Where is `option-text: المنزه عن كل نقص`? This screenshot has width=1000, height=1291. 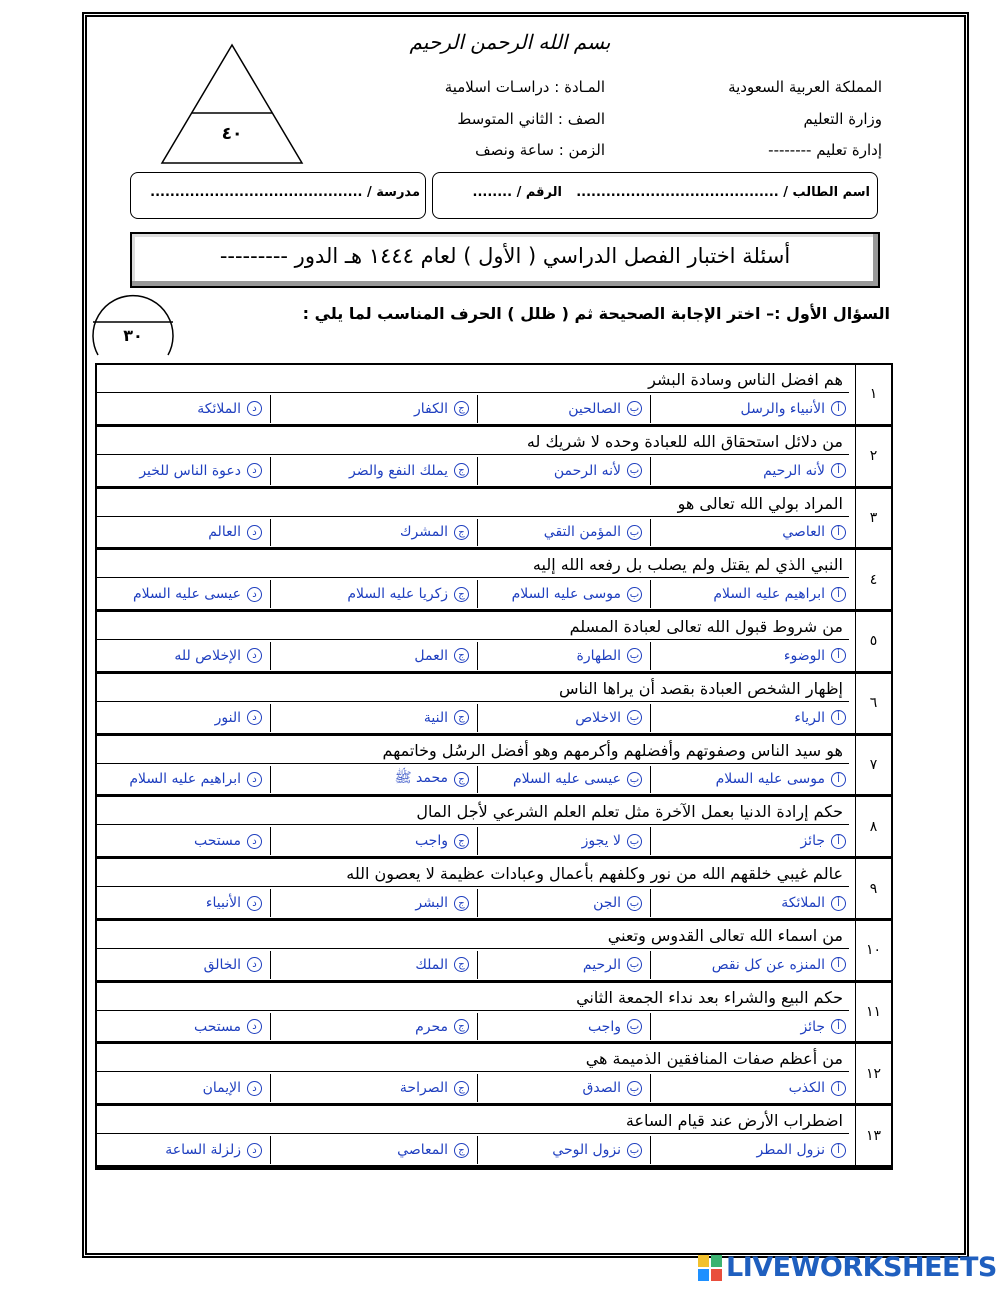 option-text: المنزه عن كل نقص is located at coordinates (768, 964).